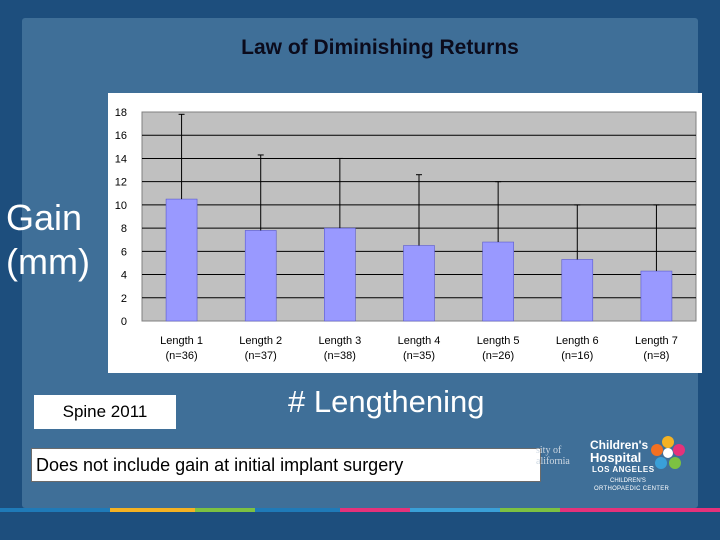 Image resolution: width=720 pixels, height=540 pixels. Describe the element at coordinates (632, 489) in the screenshot. I see `chla-logo-line5: ORTHOPAEDIC CENTER` at that location.